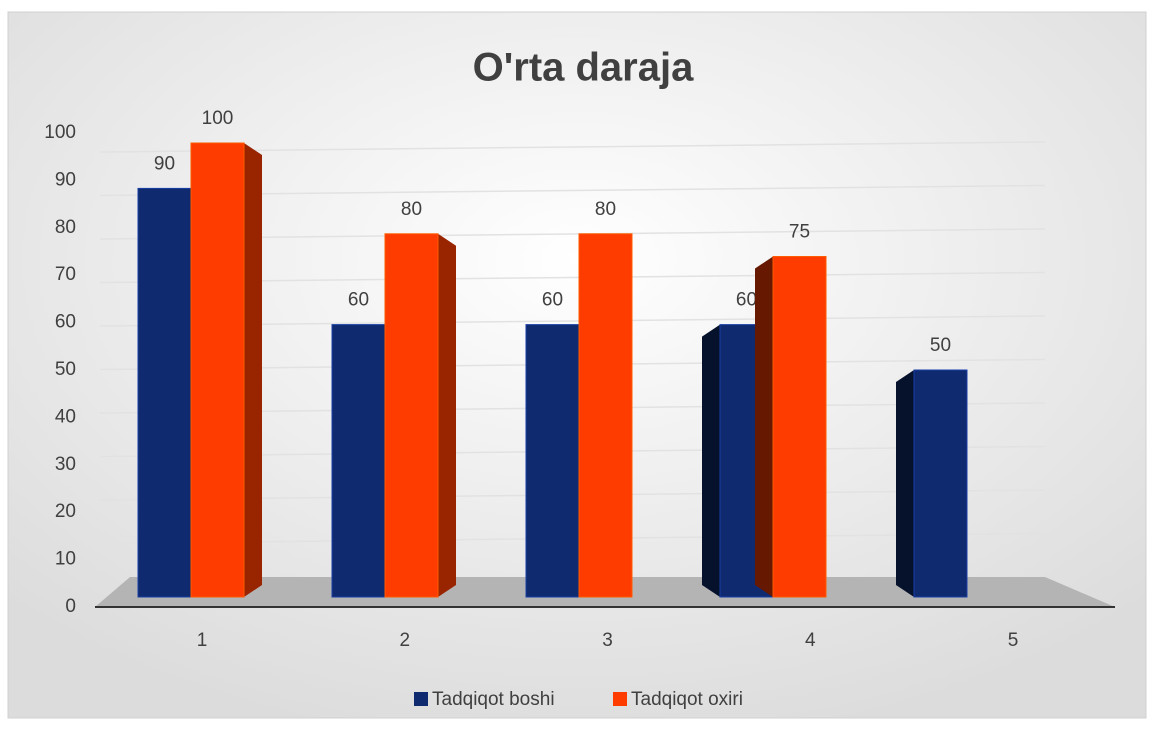  Describe the element at coordinates (202, 640) in the screenshot. I see `x-tick-label: 1` at that location.